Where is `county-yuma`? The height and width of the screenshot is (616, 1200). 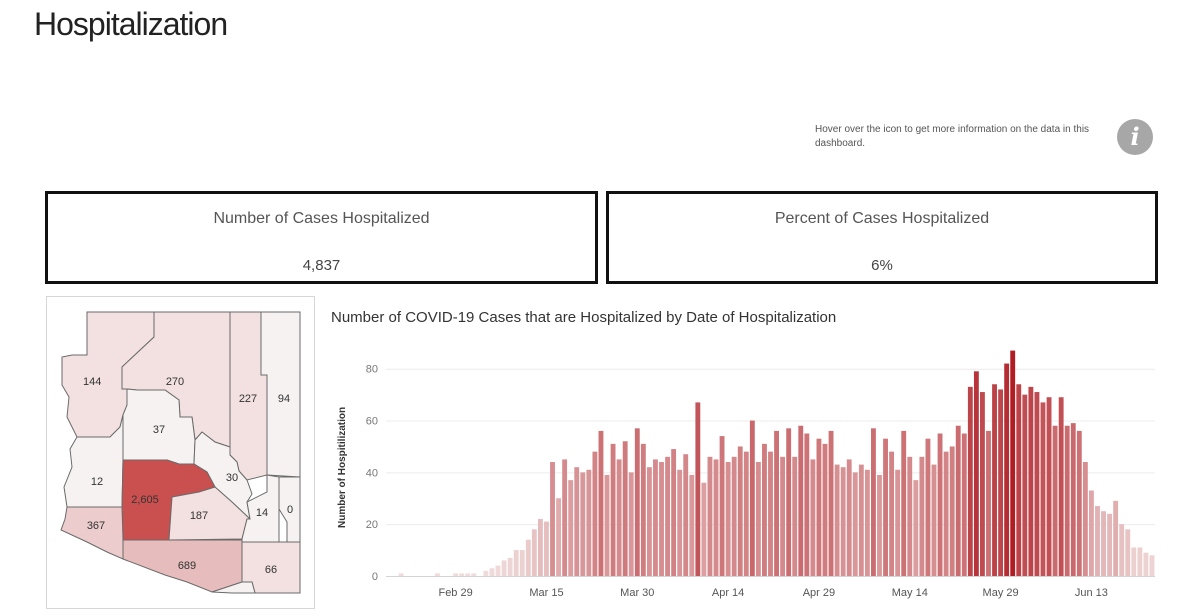 county-yuma is located at coordinates (92, 533).